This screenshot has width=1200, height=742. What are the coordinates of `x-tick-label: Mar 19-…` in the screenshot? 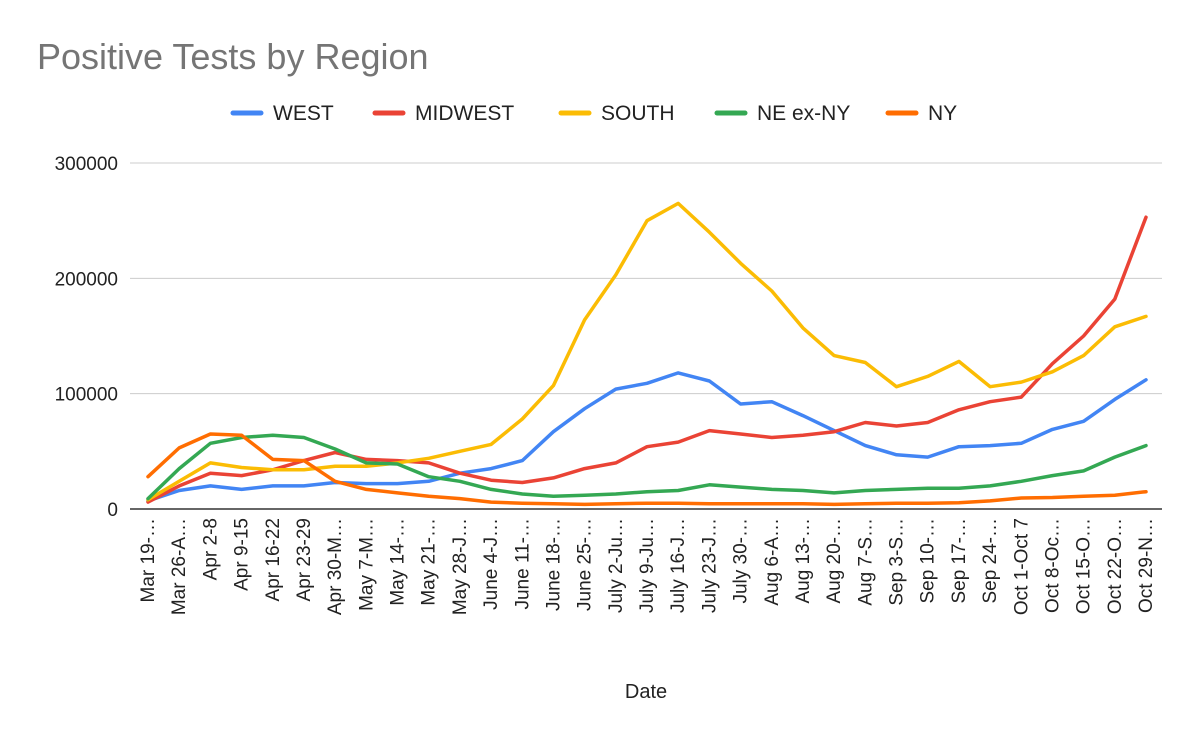 It's located at (148, 560).